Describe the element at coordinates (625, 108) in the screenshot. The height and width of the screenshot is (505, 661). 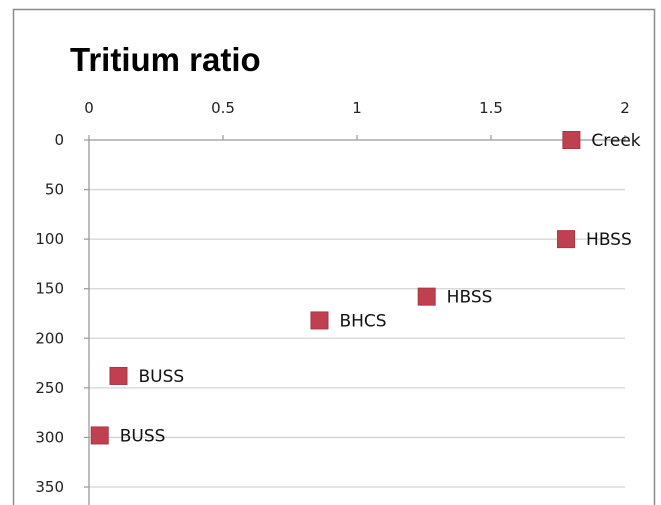
I see `x-tick-label: 2` at that location.